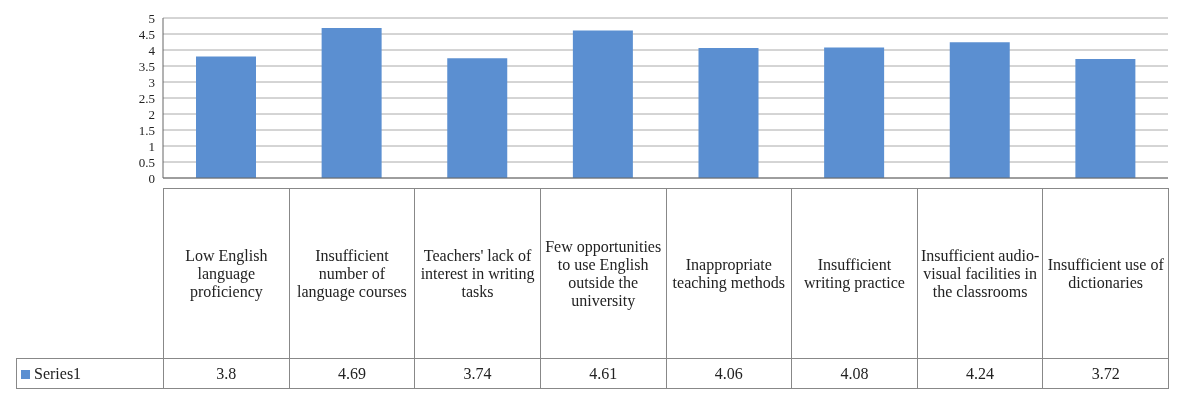 This screenshot has width=1186, height=410. What do you see at coordinates (226, 373) in the screenshot?
I see `data-label: 3.8` at bounding box center [226, 373].